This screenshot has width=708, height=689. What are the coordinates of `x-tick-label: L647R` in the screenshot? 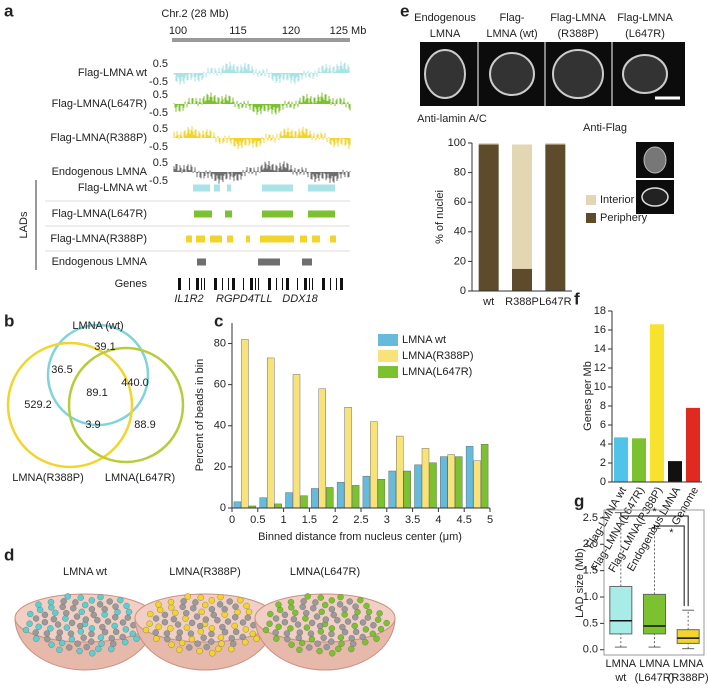 It's located at (555, 302).